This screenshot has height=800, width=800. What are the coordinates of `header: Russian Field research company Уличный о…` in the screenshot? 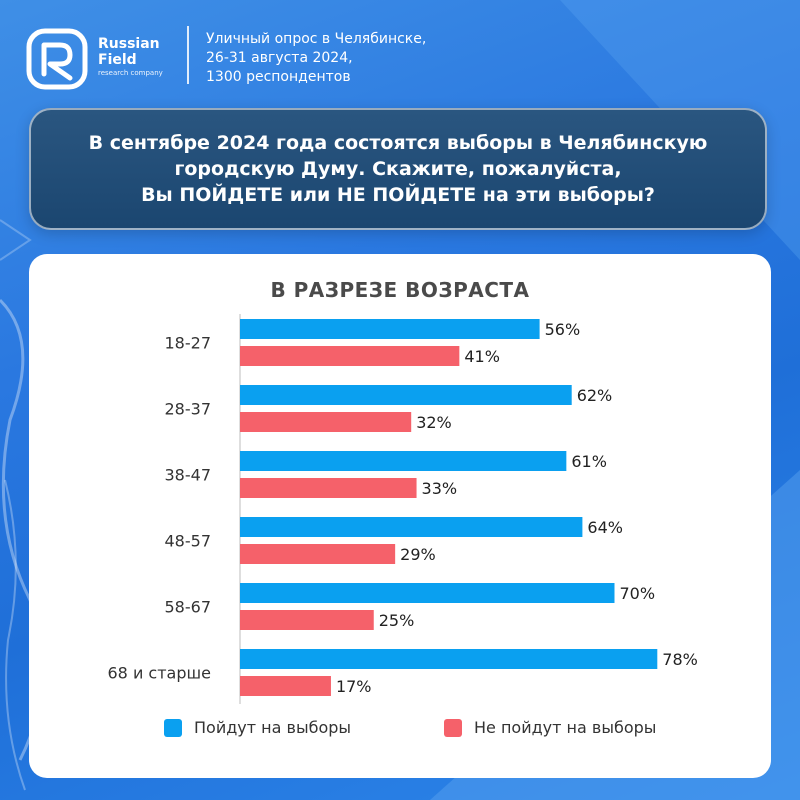 It's located at (400, 50).